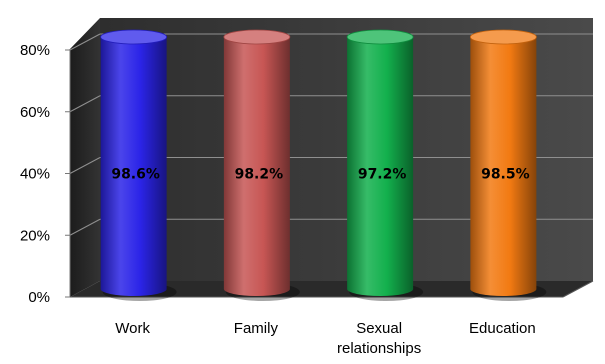 Image resolution: width=605 pixels, height=364 pixels. Describe the element at coordinates (35, 50) in the screenshot. I see `y-tick-label: 80%` at that location.